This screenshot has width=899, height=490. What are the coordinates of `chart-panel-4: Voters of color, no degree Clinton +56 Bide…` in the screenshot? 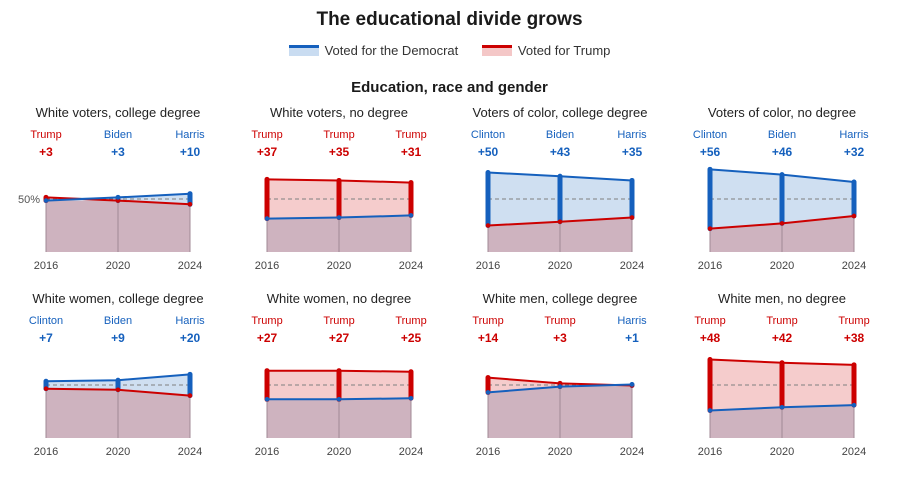 It's located at (781, 188).